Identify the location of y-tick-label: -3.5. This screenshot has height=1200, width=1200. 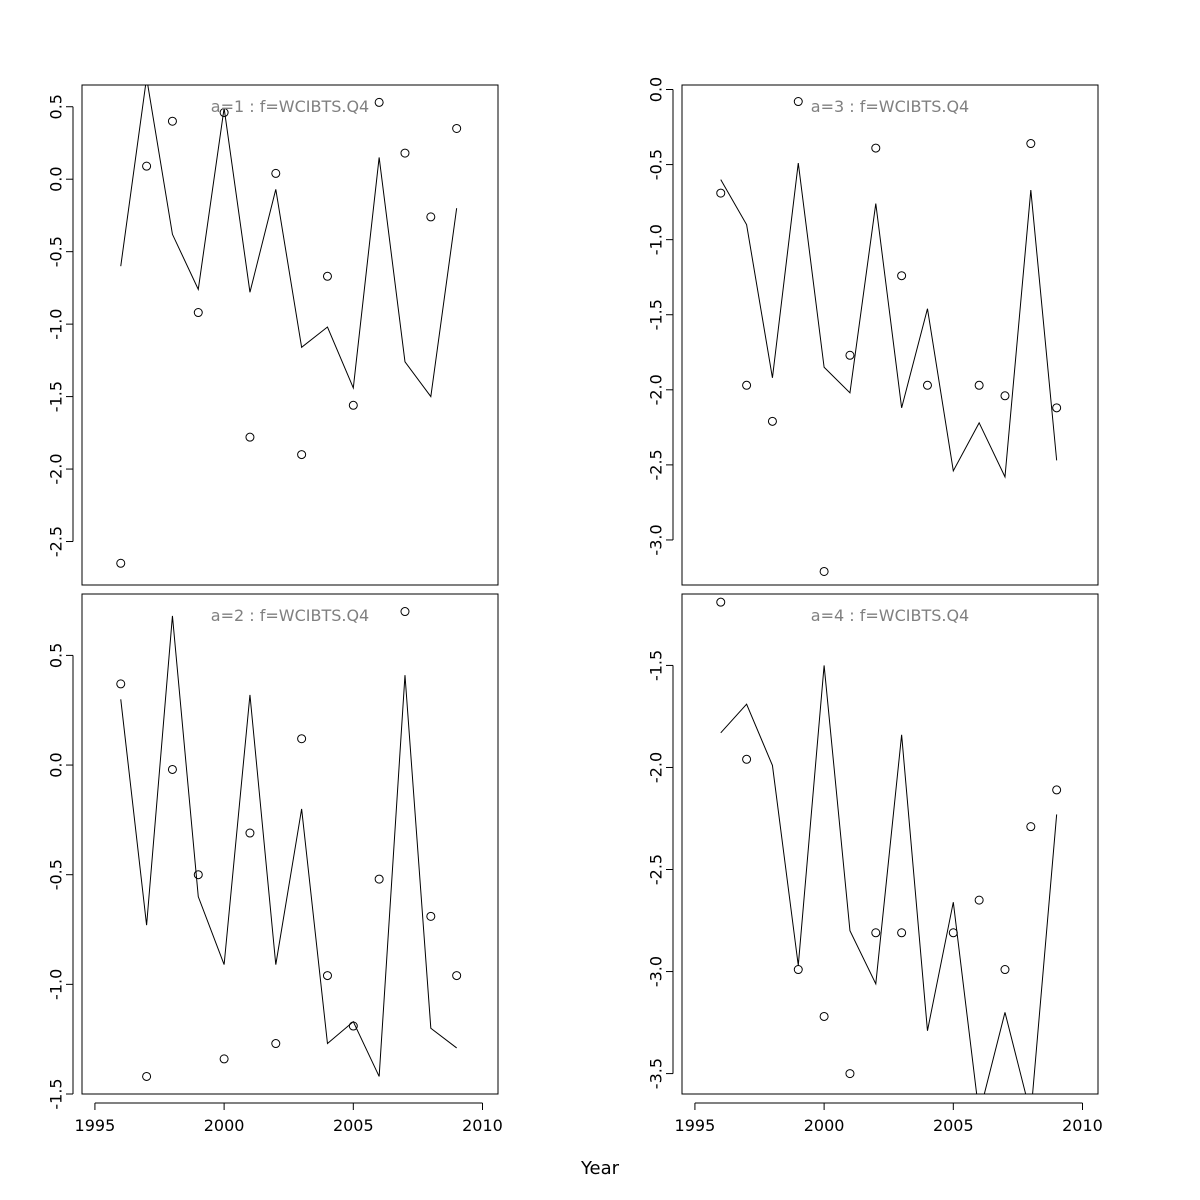
(656, 1073).